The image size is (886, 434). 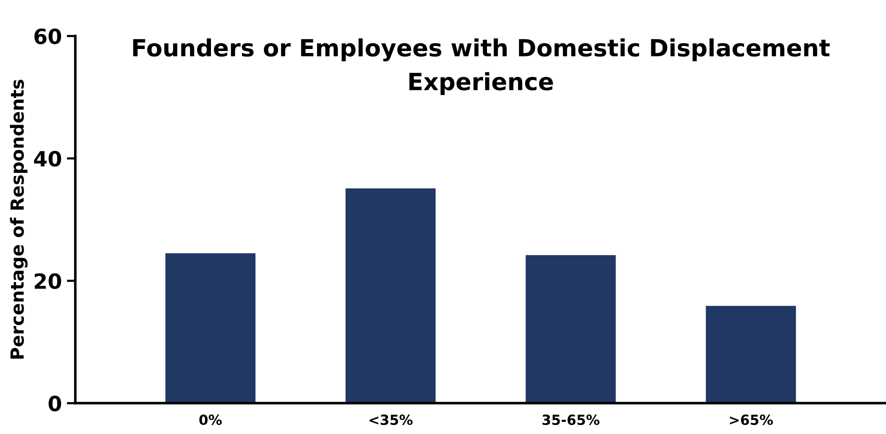 I want to click on text: Founders or Employees with Domestic Displacement Experience, so click(x=481, y=67).